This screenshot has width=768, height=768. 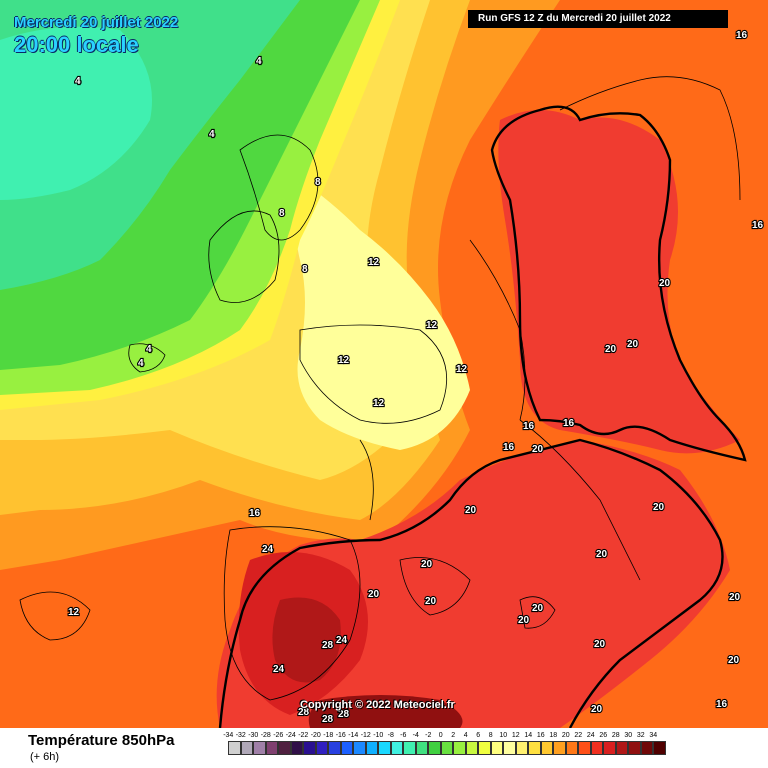 I want to click on scale-label: 26, so click(x=603, y=735).